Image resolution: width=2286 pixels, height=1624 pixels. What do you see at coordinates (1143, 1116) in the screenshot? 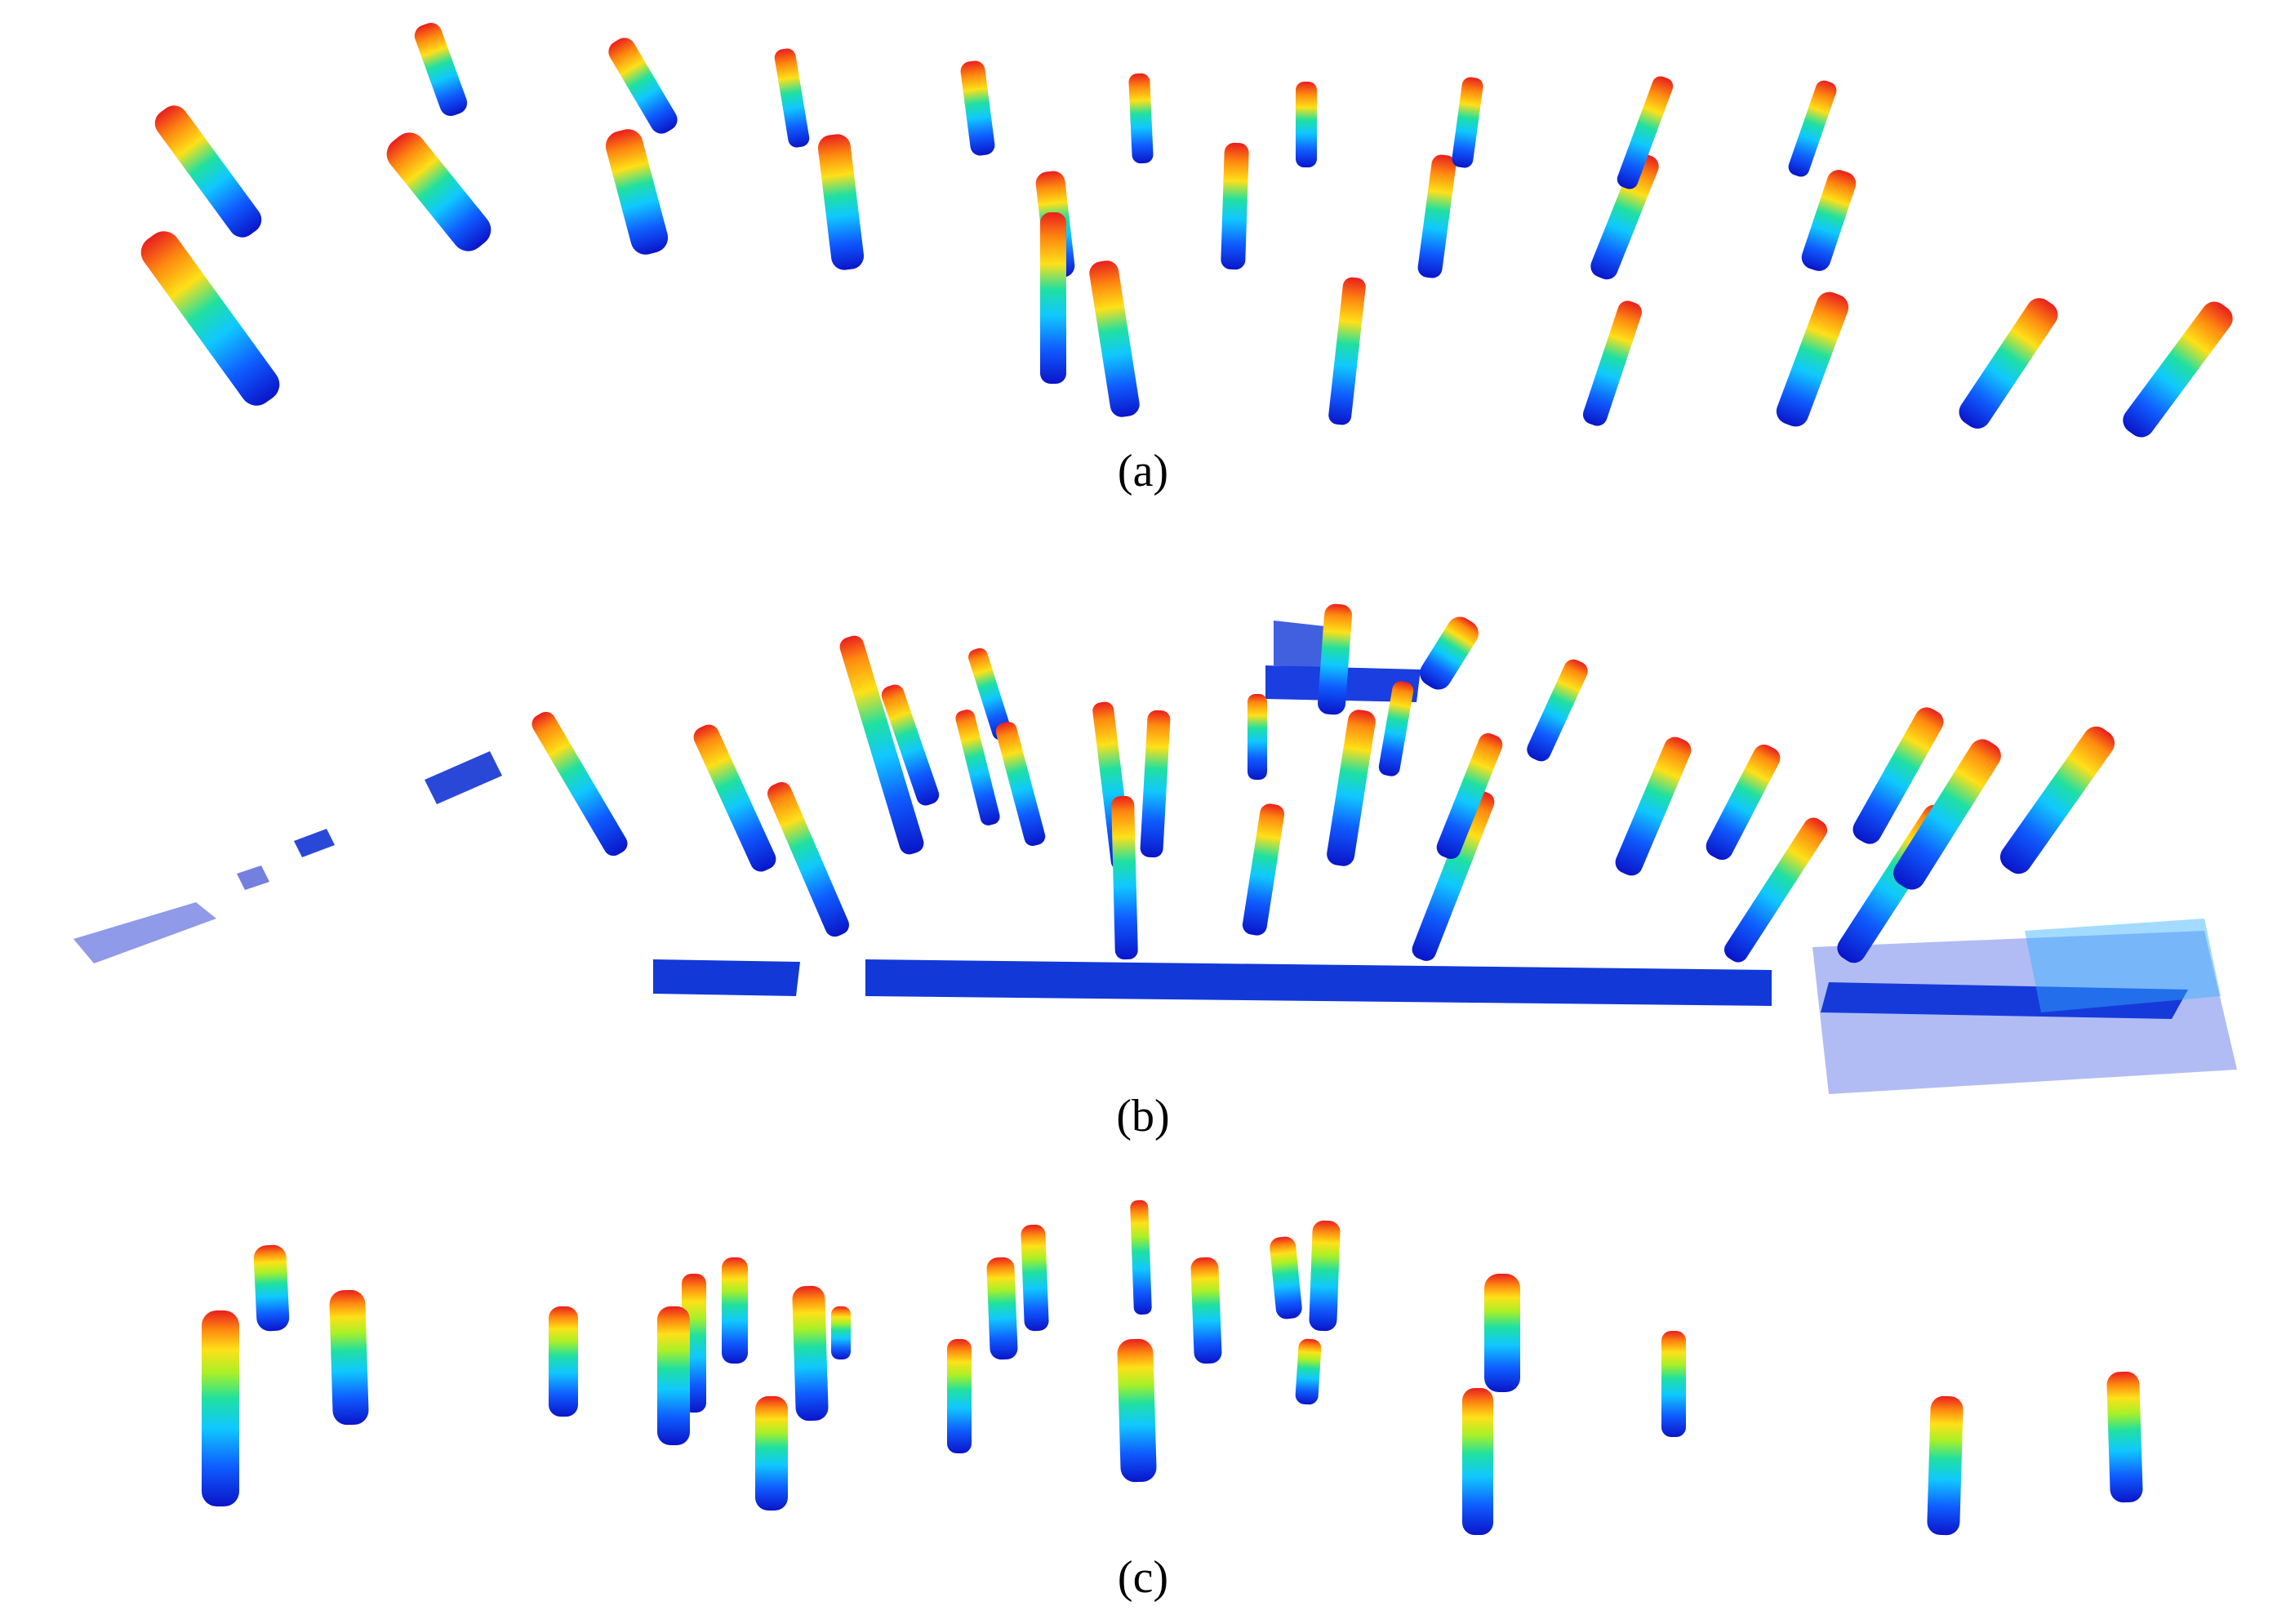
I see `caption-b: (b)` at bounding box center [1143, 1116].